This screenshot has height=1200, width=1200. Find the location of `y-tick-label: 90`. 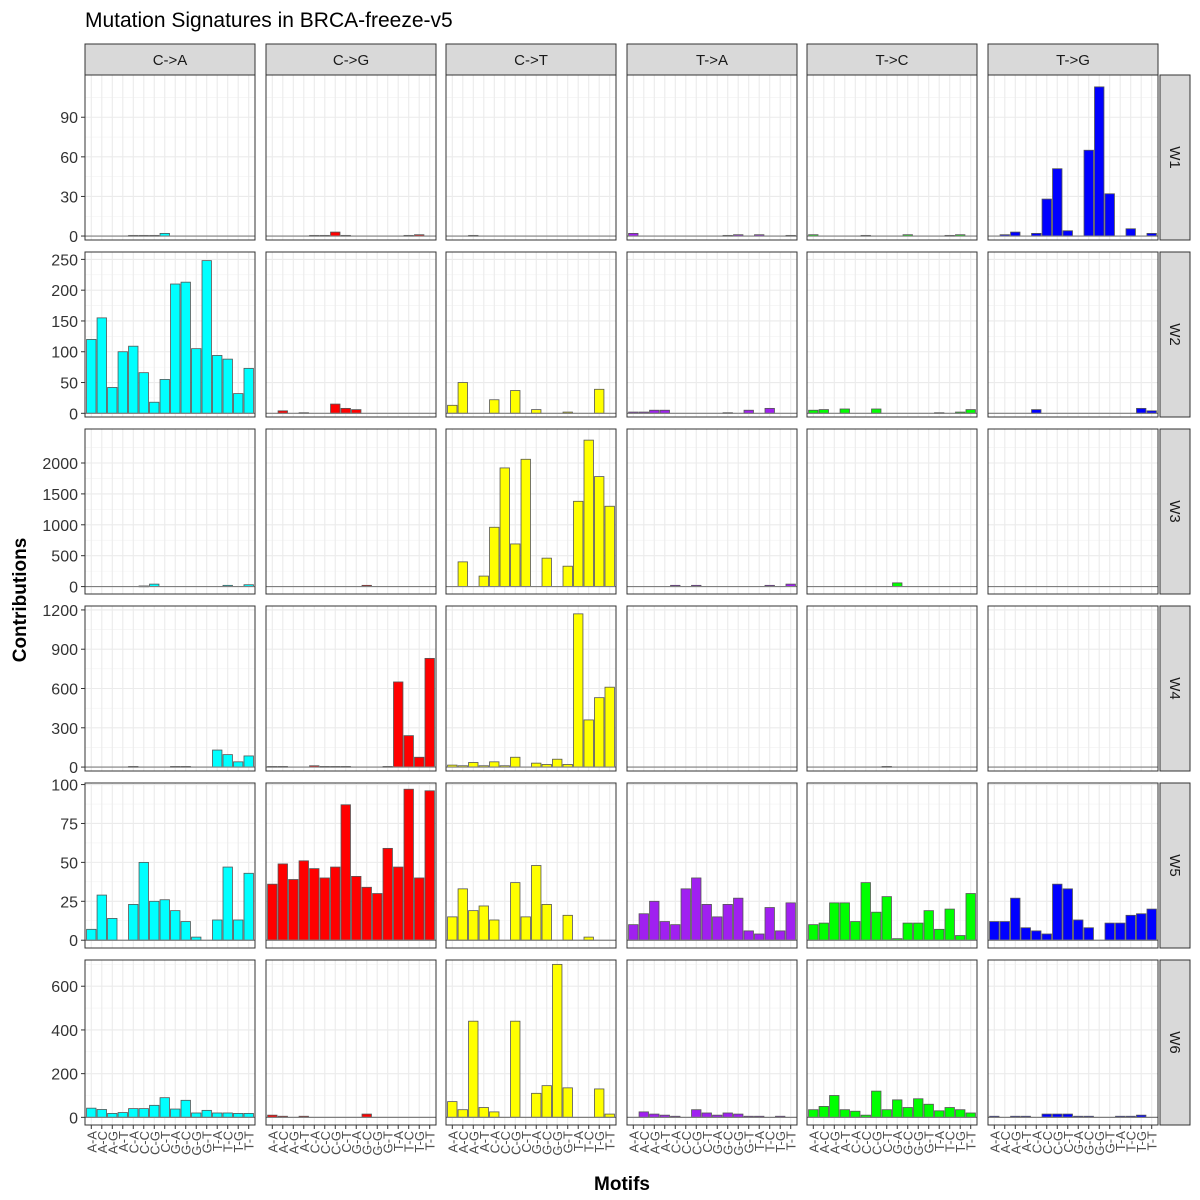

y-tick-label: 90 is located at coordinates (69, 118).